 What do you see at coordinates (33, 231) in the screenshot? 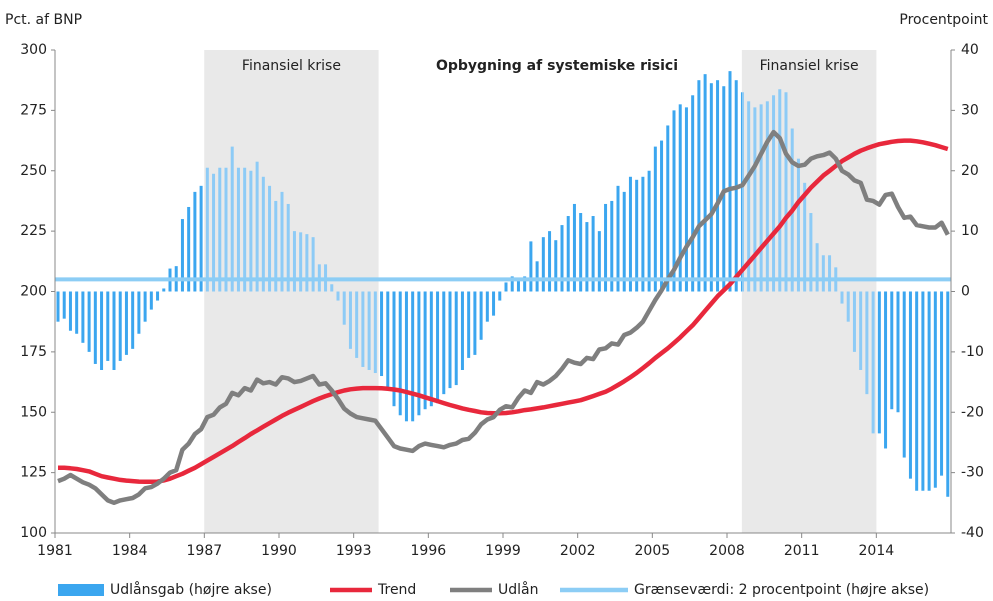
I see `y-tick-label: 225` at bounding box center [33, 231].